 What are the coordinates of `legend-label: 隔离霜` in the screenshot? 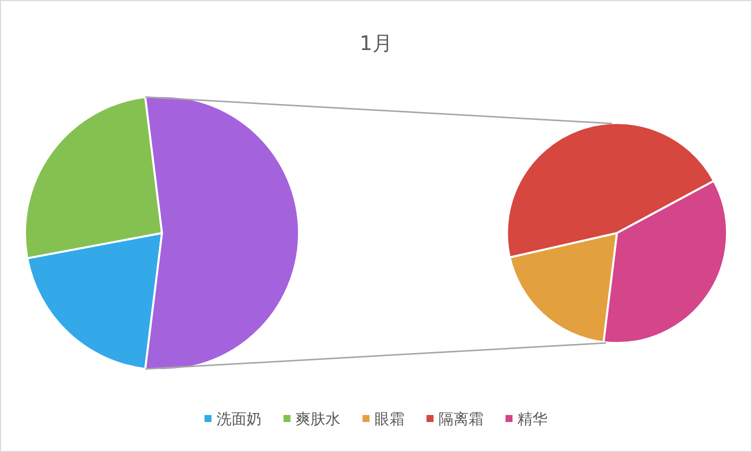 It's located at (461, 419).